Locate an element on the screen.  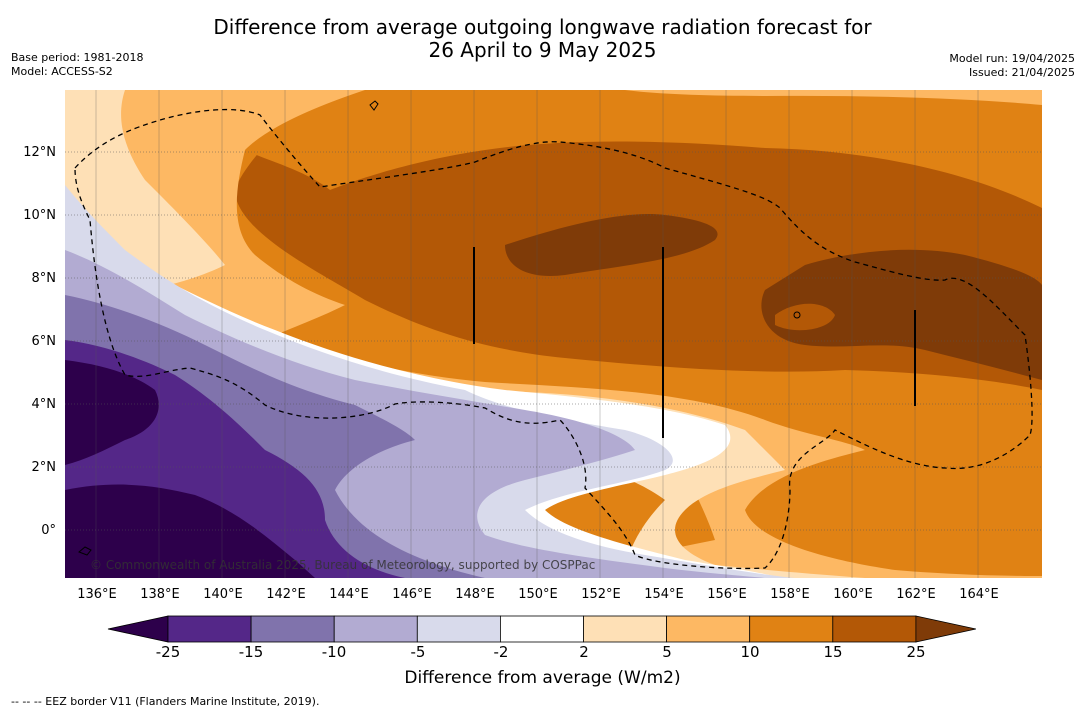
colorbar-label: Difference from average (W/m2) is located at coordinates (542, 678).